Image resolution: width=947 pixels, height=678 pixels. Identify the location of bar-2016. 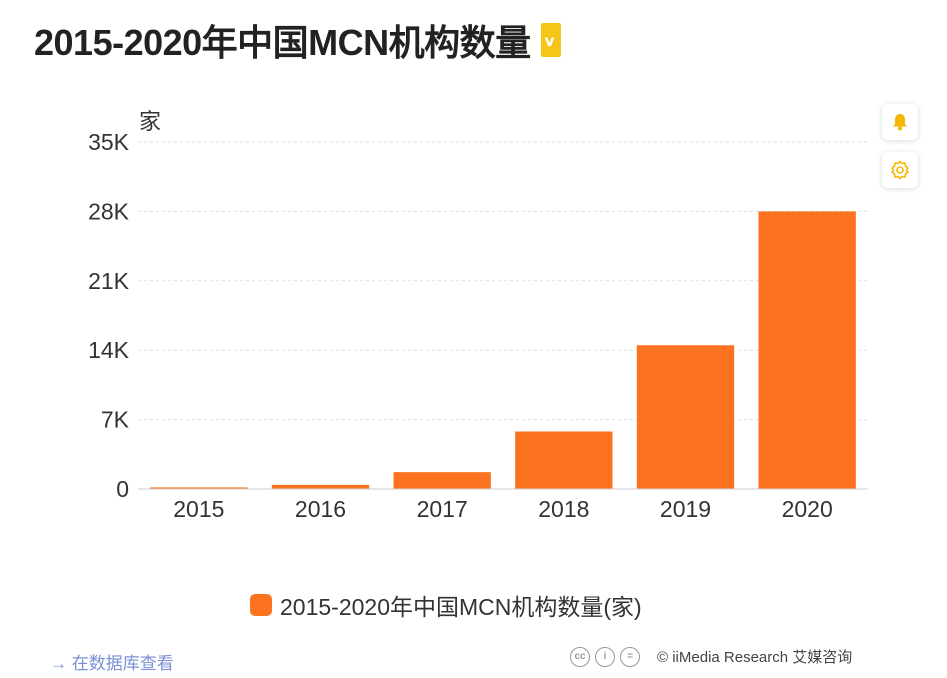
(320, 486).